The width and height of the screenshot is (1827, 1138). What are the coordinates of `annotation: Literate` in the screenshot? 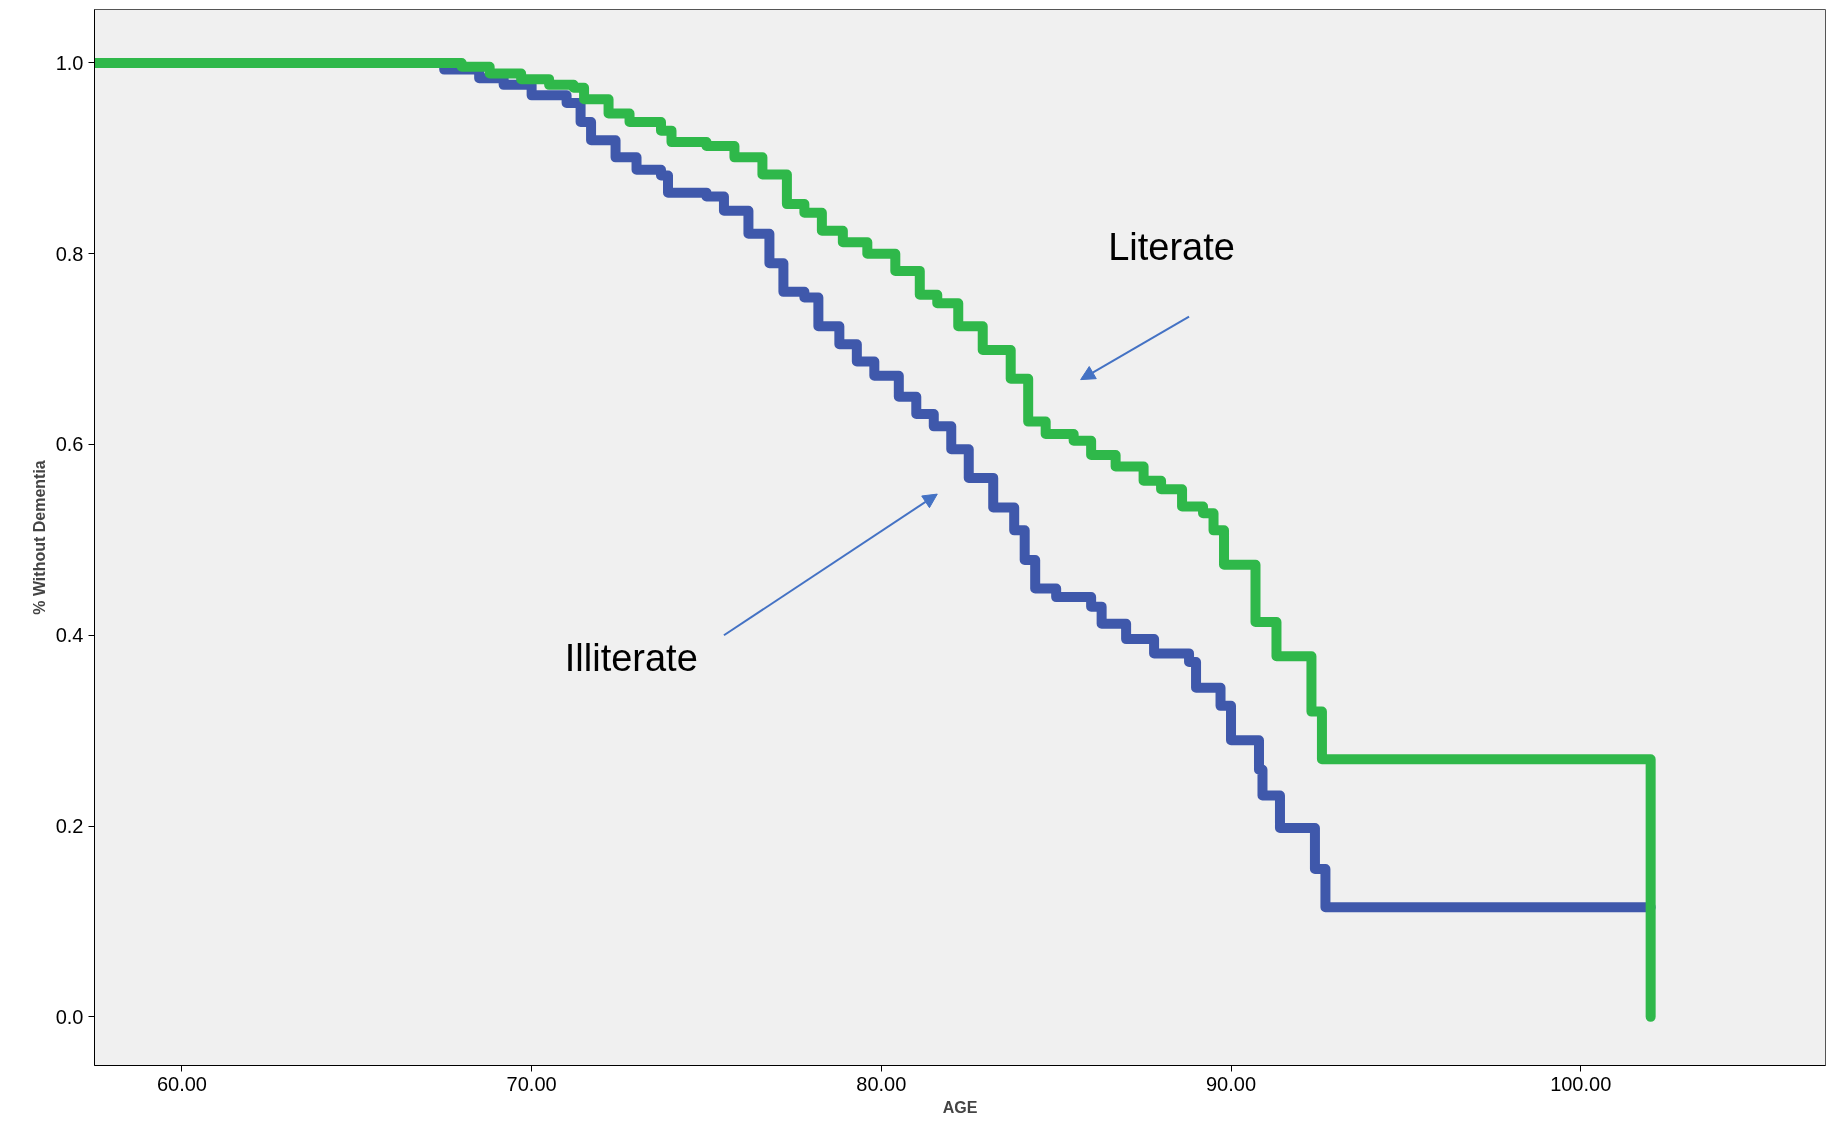 It's located at (1171, 247).